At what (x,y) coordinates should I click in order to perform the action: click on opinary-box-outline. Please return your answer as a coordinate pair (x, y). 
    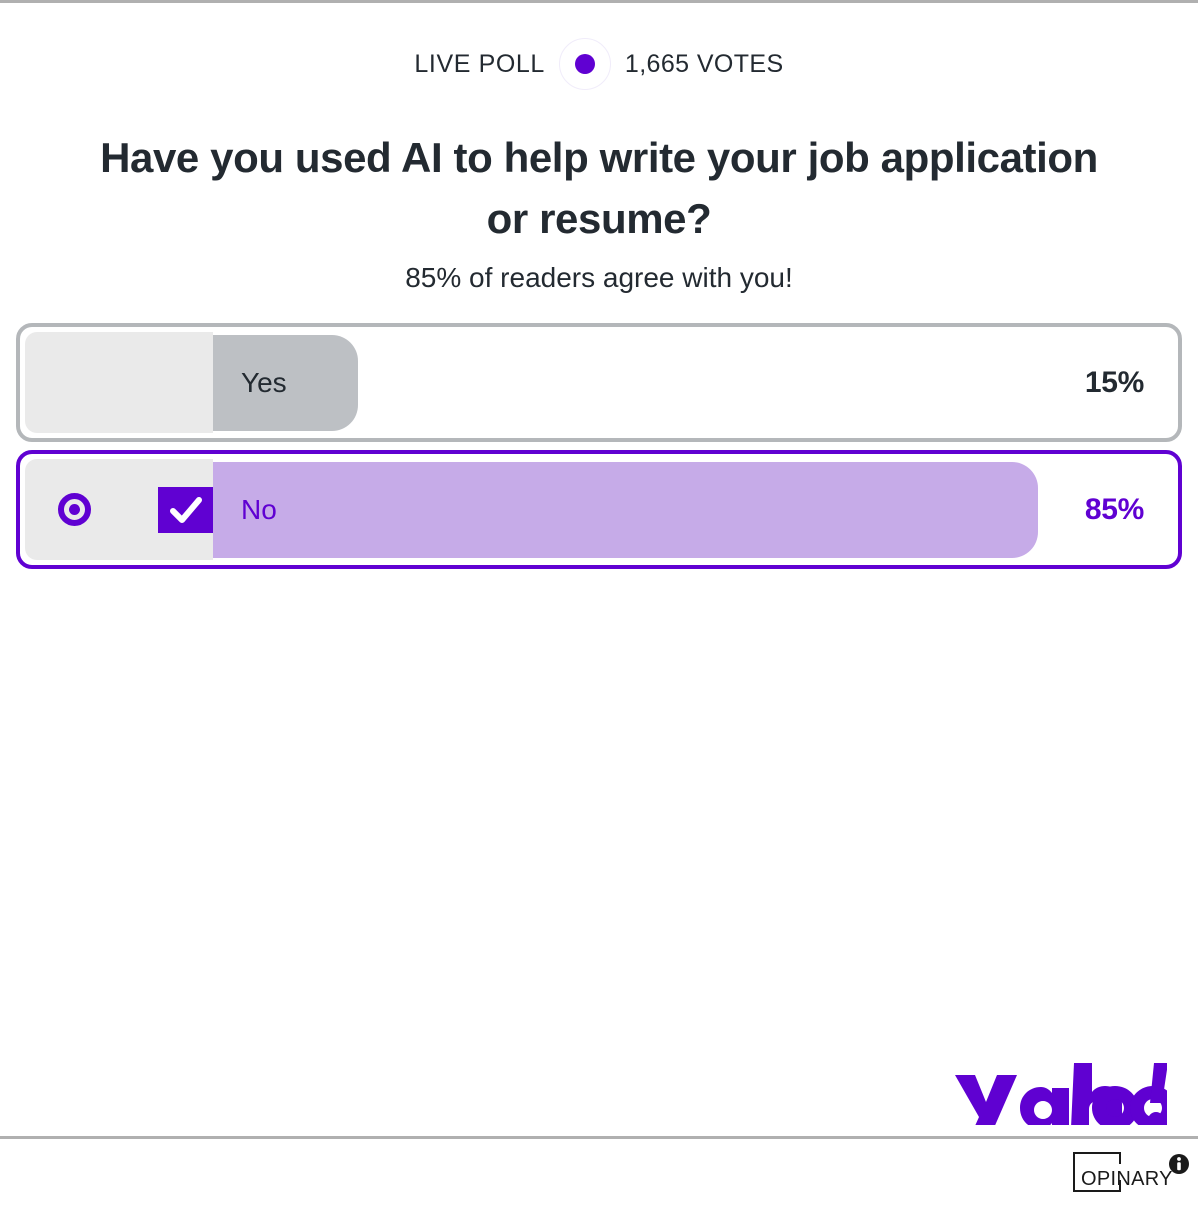
    Looking at the image, I should click on (1097, 1172).